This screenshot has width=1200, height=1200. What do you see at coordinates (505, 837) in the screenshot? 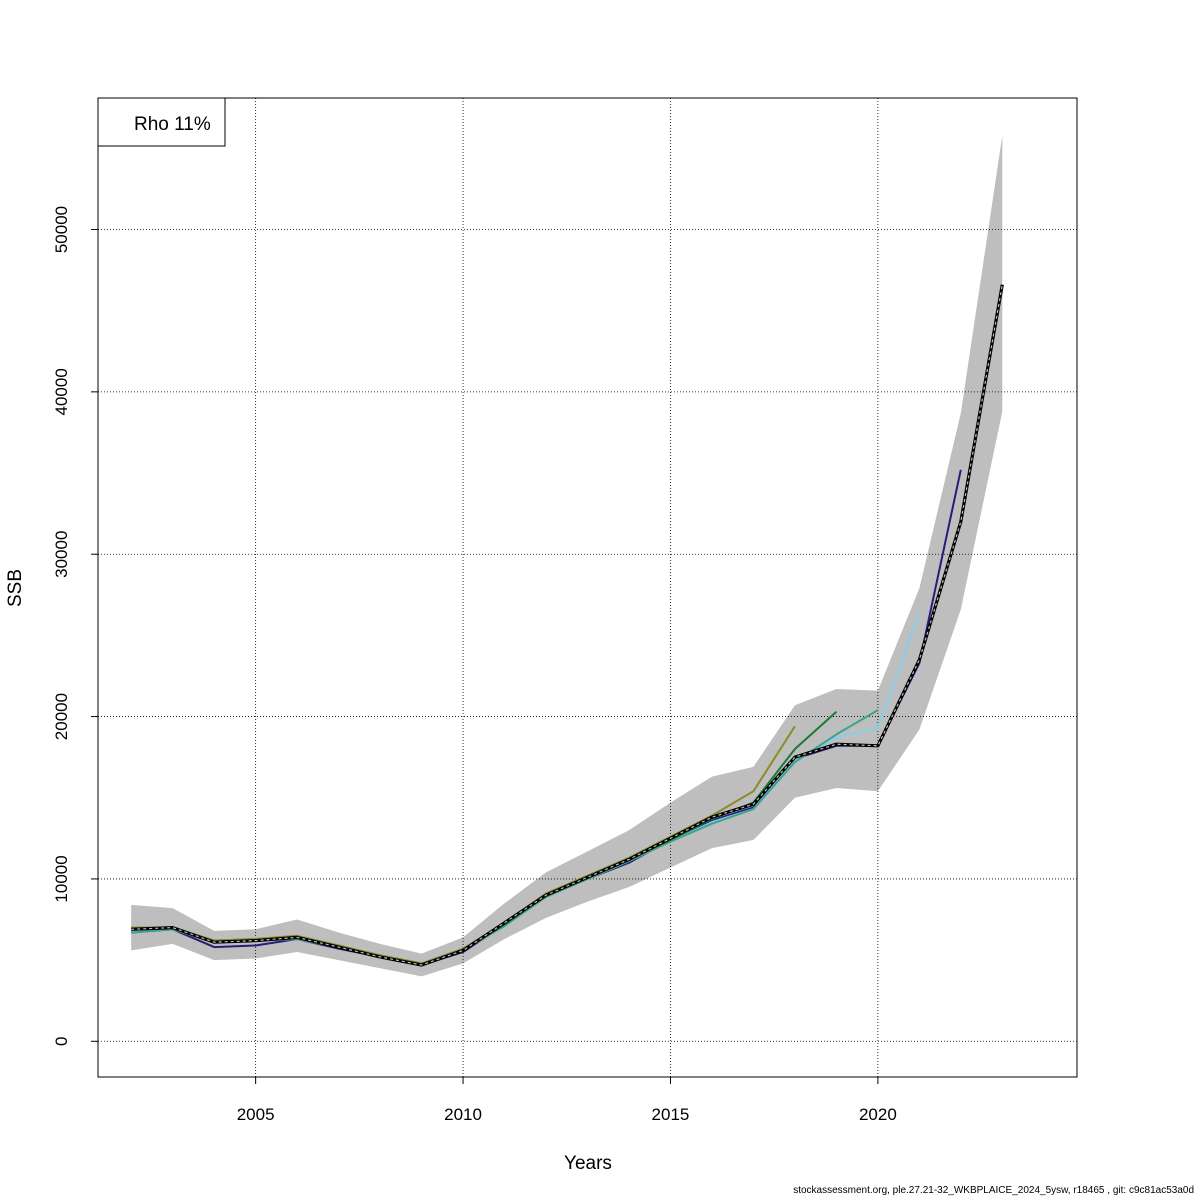
I see `series-line` at bounding box center [505, 837].